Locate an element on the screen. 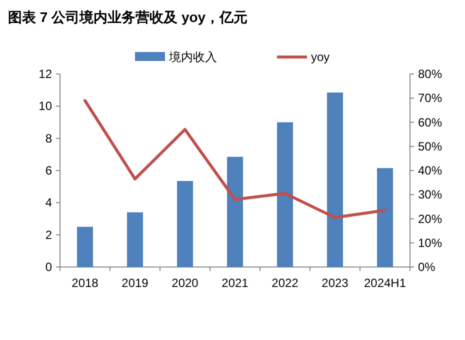  y-tick-label: 2 is located at coordinates (48, 235).